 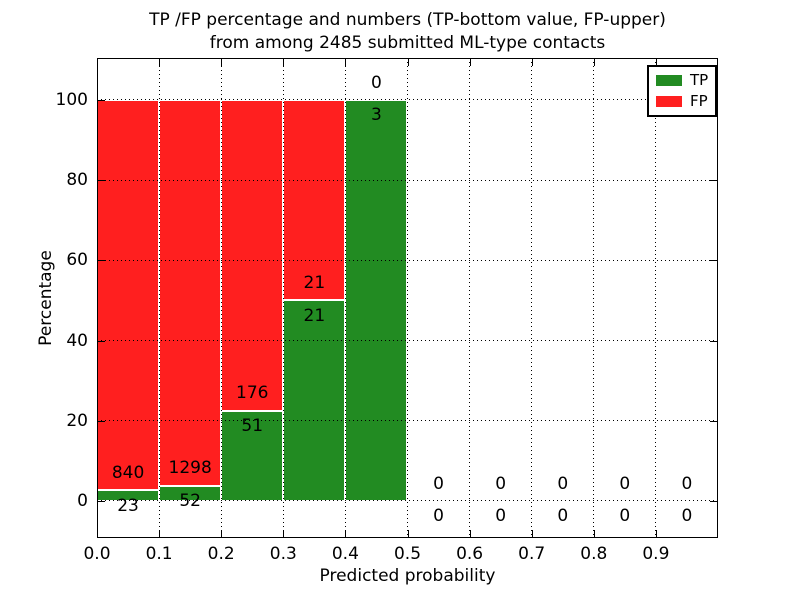 What do you see at coordinates (699, 80) in the screenshot?
I see `legend-label-tp: TP` at bounding box center [699, 80].